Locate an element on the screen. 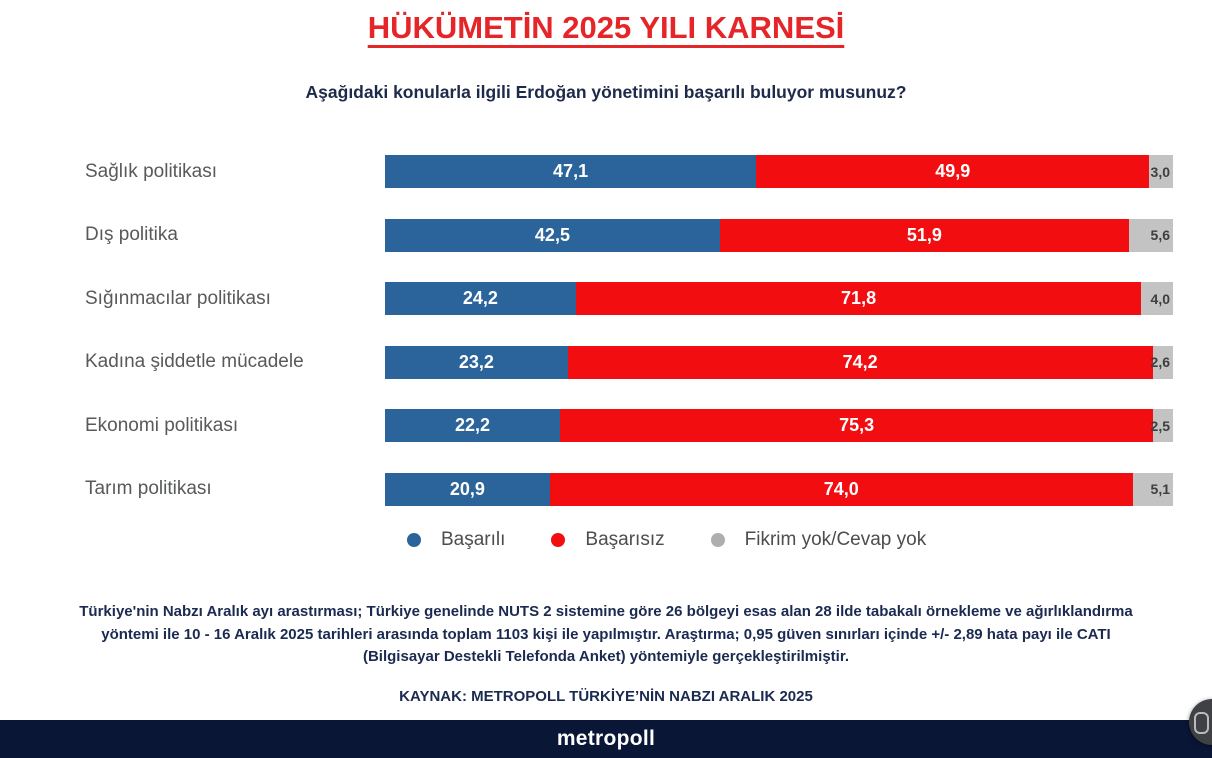  bar-track: 22,2 75,3 2,5 is located at coordinates (779, 425).